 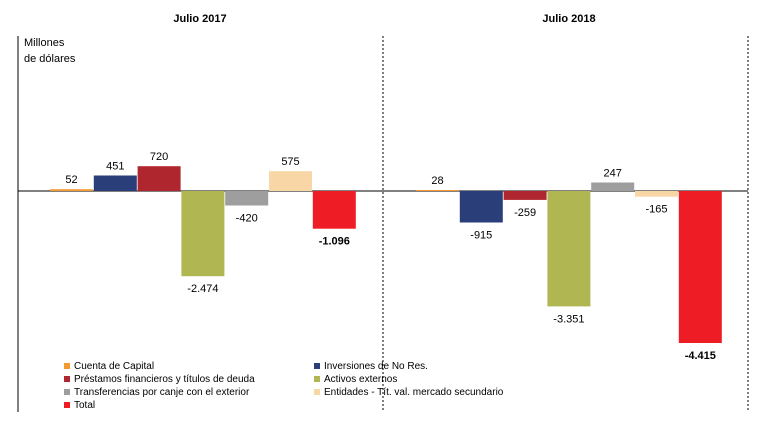 What do you see at coordinates (568, 19) in the screenshot?
I see `panel-title-2: Julio 2018` at bounding box center [568, 19].